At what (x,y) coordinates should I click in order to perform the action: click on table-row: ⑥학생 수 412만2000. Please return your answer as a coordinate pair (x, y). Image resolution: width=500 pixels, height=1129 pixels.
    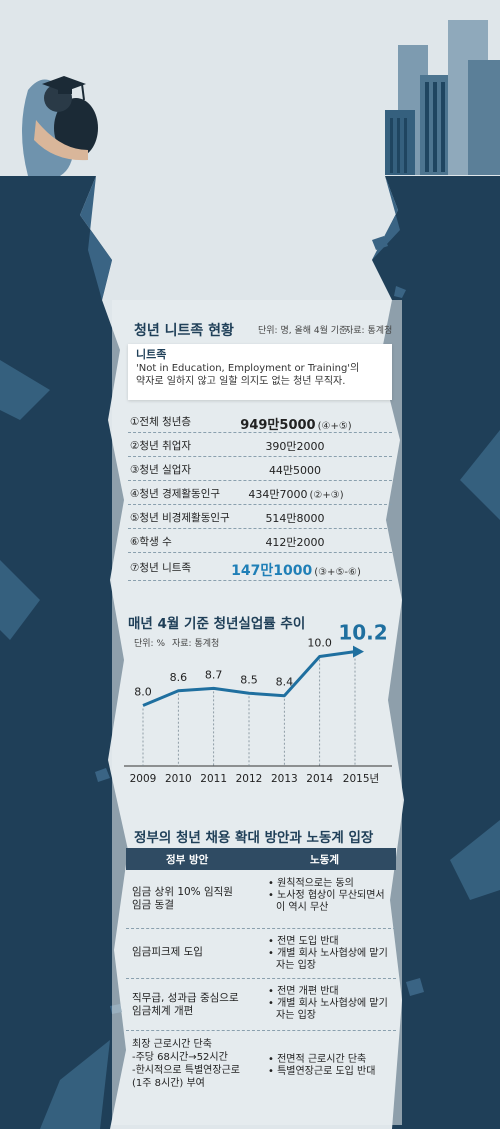
    Looking at the image, I should click on (260, 541).